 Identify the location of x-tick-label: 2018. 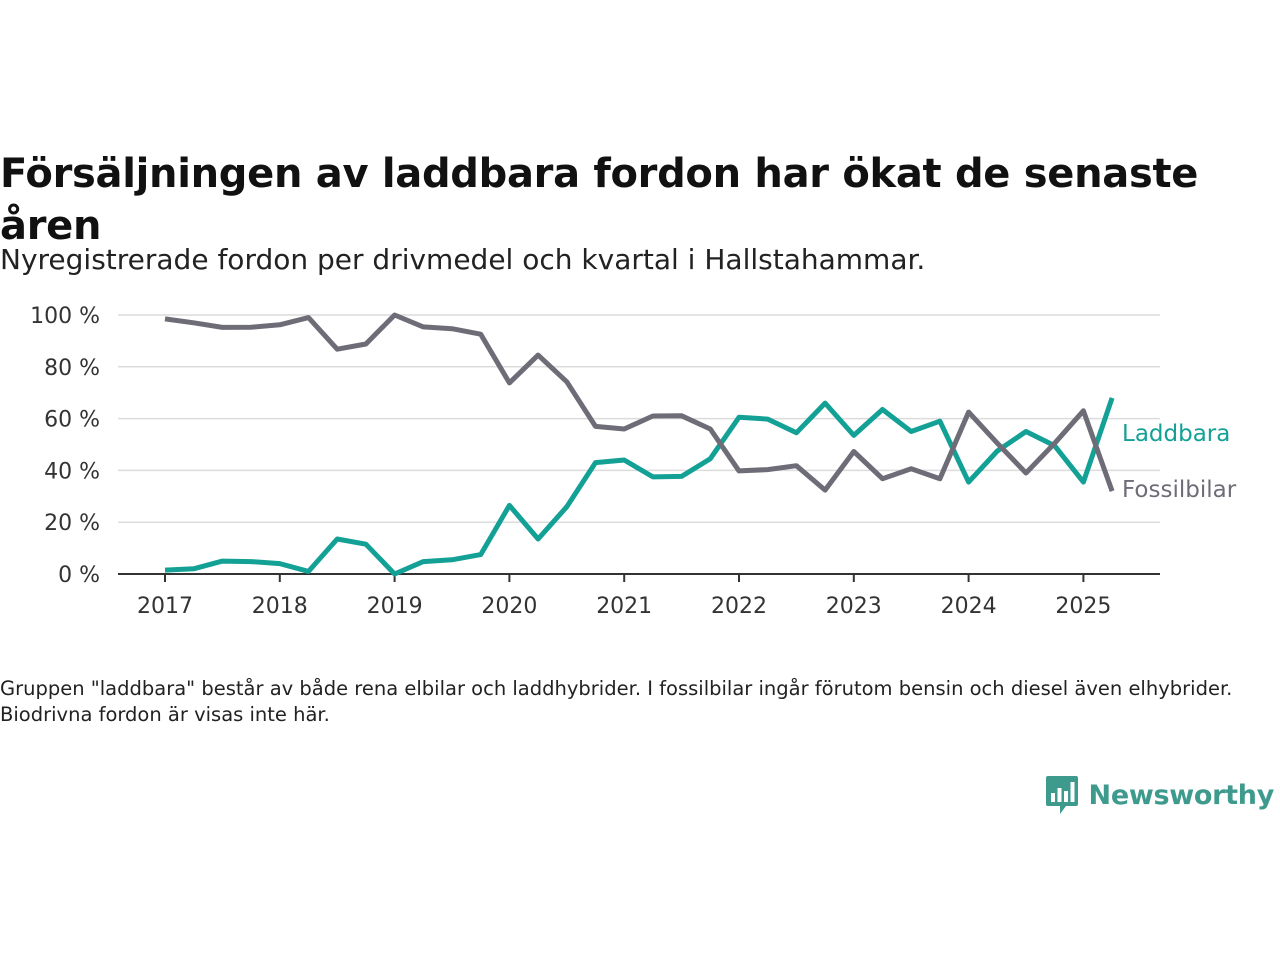
(280, 606).